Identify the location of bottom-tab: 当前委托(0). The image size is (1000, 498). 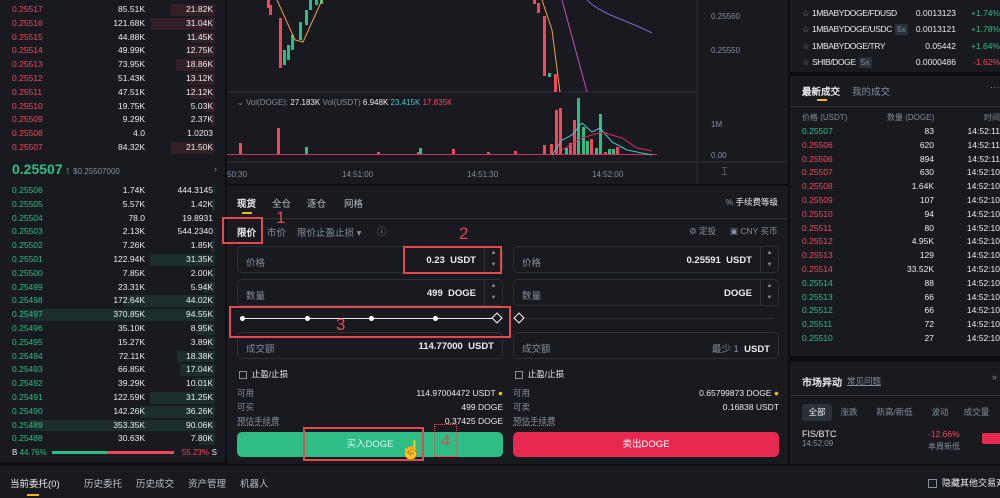
(35, 484).